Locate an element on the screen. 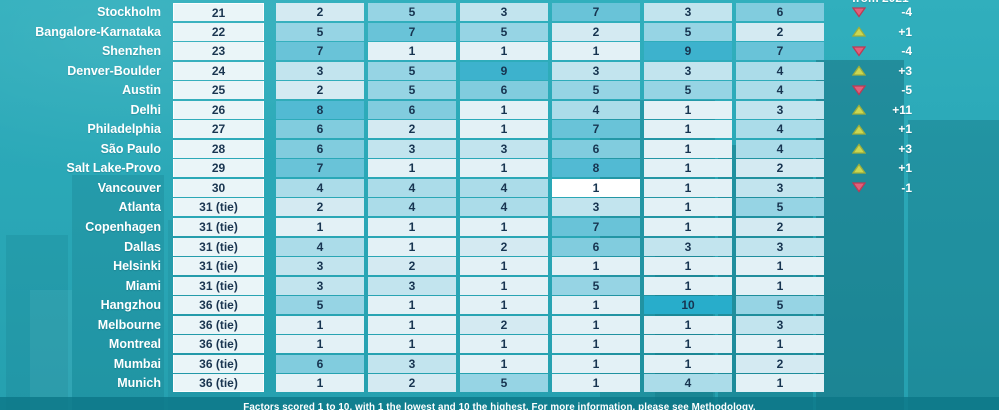 The image size is (999, 410). rank-cell: 22 is located at coordinates (218, 31).